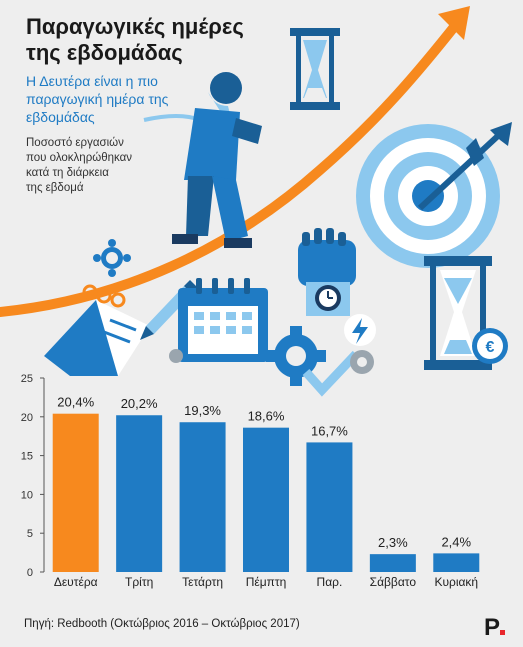 Image resolution: width=523 pixels, height=647 pixels. I want to click on page-title: Παραγωγικές ημέρες της εβδομάδας, so click(135, 40).